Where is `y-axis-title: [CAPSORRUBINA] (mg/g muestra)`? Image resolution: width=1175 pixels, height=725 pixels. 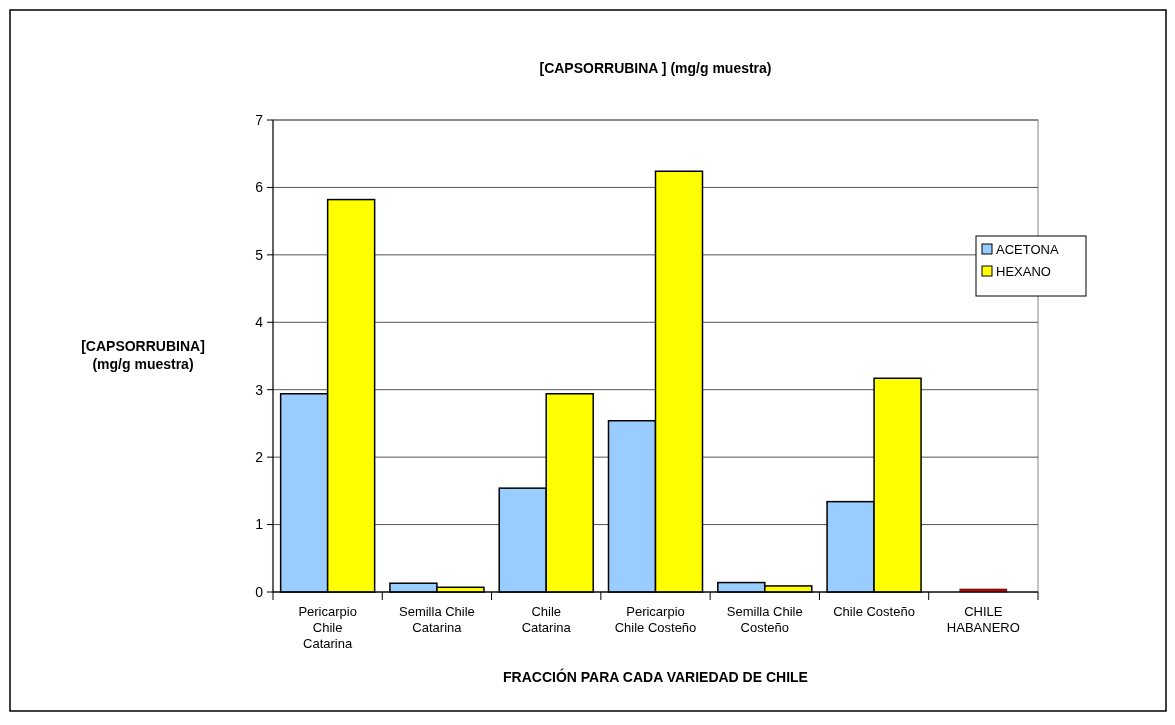 y-axis-title: [CAPSORRUBINA] (mg/g muestra) is located at coordinates (143, 355).